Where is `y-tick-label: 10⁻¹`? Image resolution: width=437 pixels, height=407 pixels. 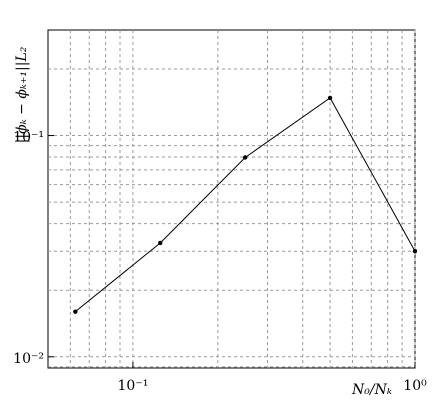 y-tick-label: 10⁻¹ is located at coordinates (28, 138).